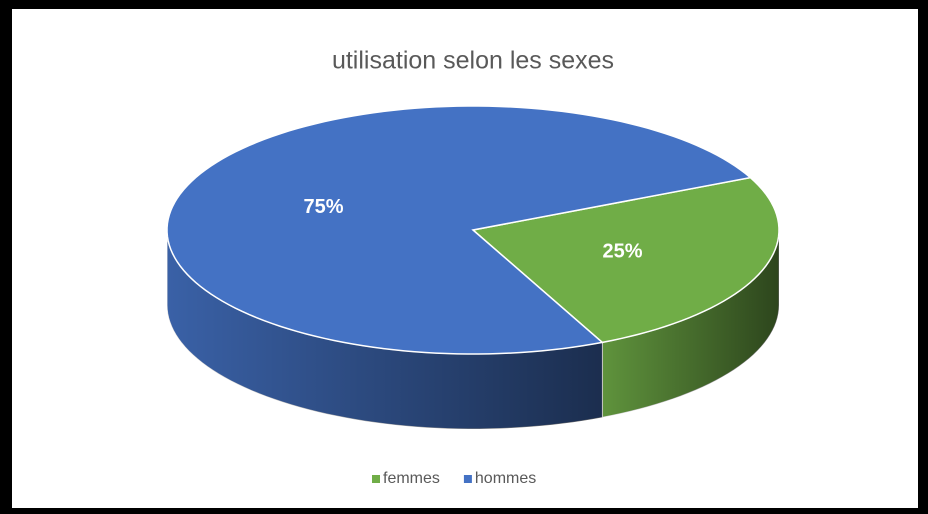  What do you see at coordinates (505, 478) in the screenshot?
I see `legend-label: hommes` at bounding box center [505, 478].